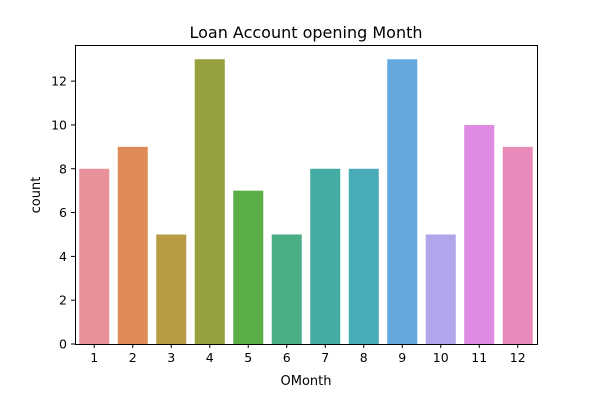 This screenshot has height=401, width=610. I want to click on x-tick-label: 10, so click(441, 357).